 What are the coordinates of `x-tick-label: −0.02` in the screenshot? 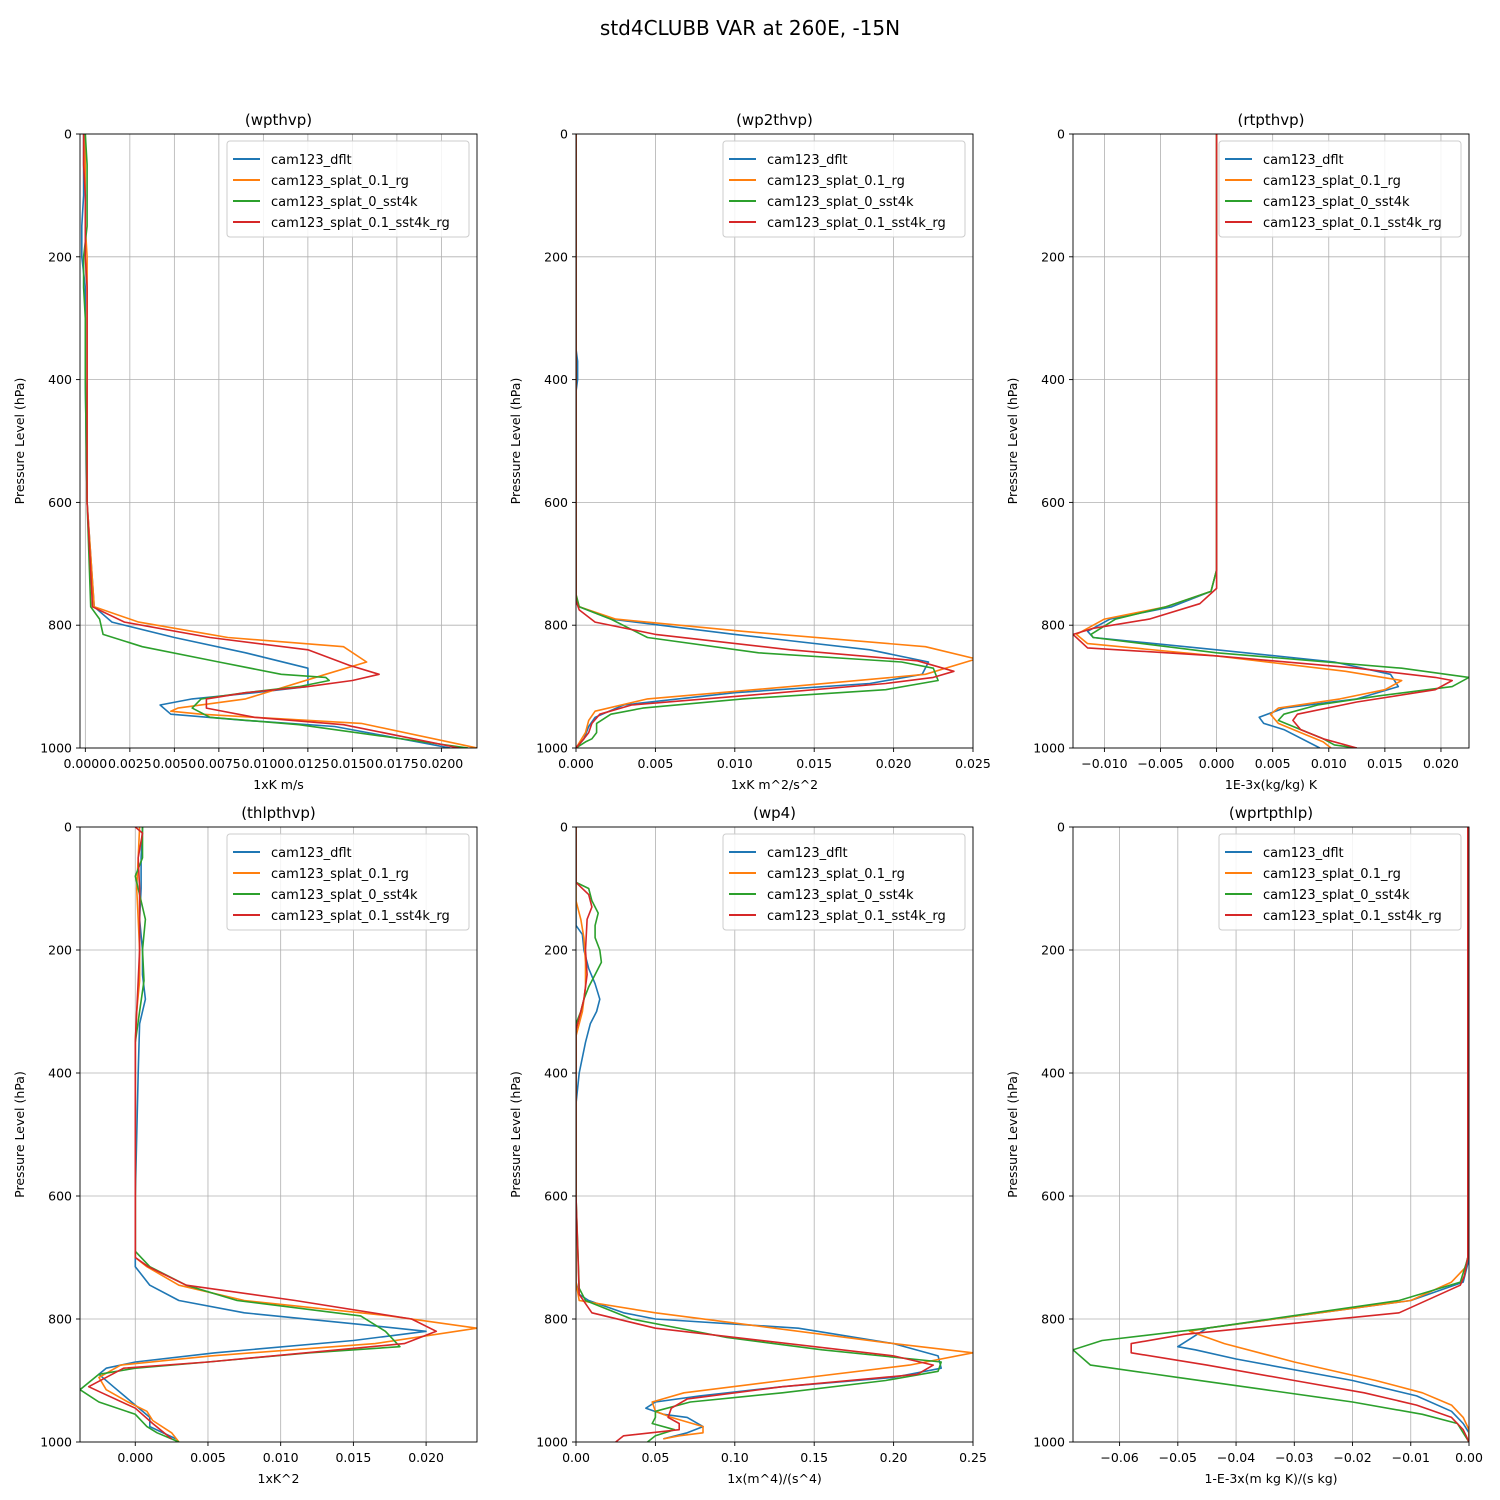 It's located at (1352, 1457).